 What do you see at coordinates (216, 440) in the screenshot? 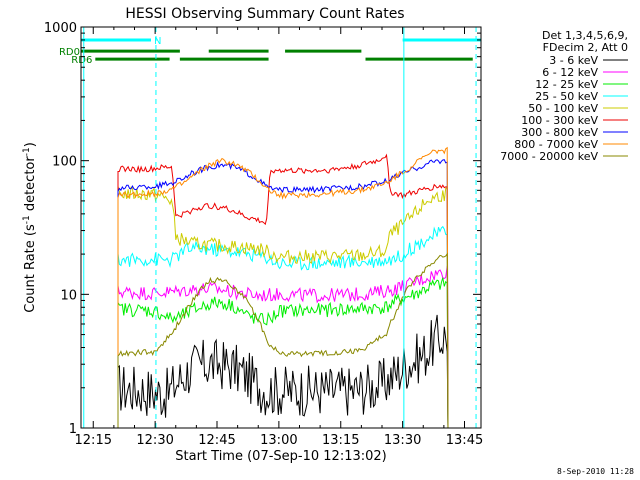
I see `x-tick-label: 12:45` at bounding box center [216, 440].